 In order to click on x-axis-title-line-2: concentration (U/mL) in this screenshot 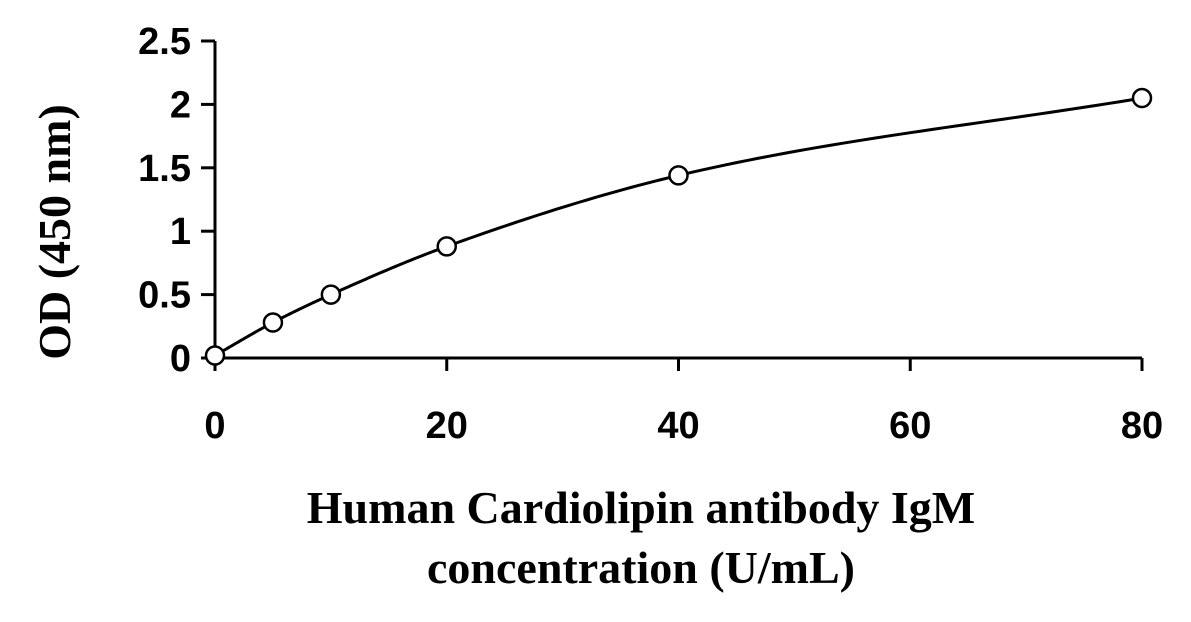, I will do `click(641, 567)`.